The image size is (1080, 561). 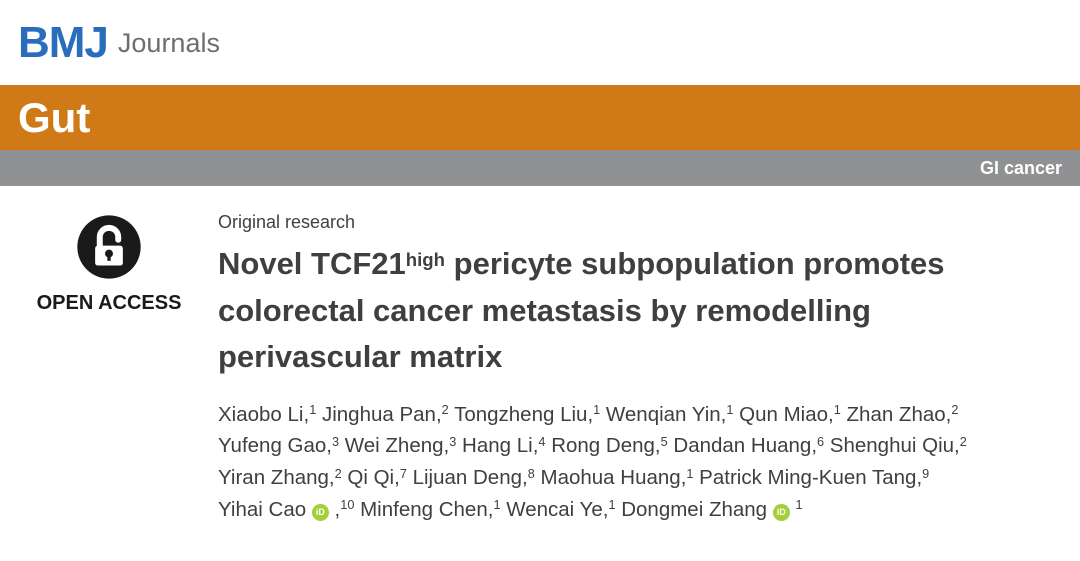 I want to click on author: Dandan Huang,6, so click(x=749, y=445).